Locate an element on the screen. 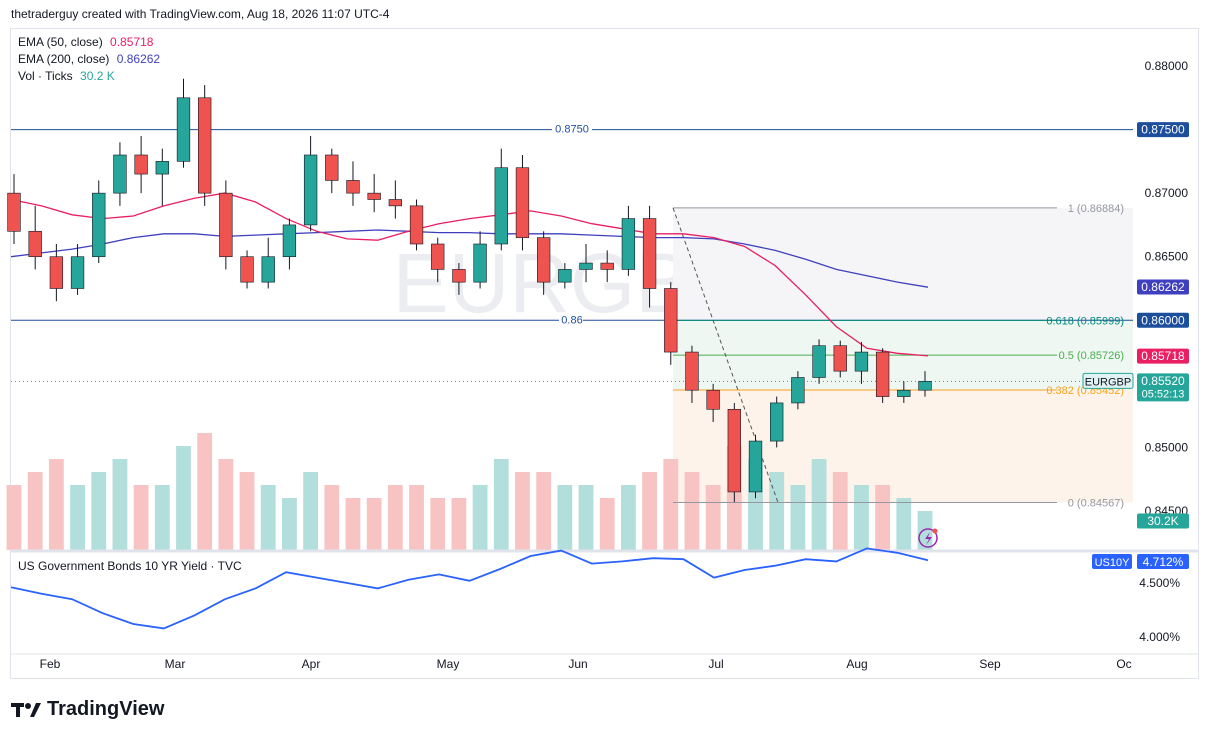  price-tag-last is located at coordinates (1163, 387).